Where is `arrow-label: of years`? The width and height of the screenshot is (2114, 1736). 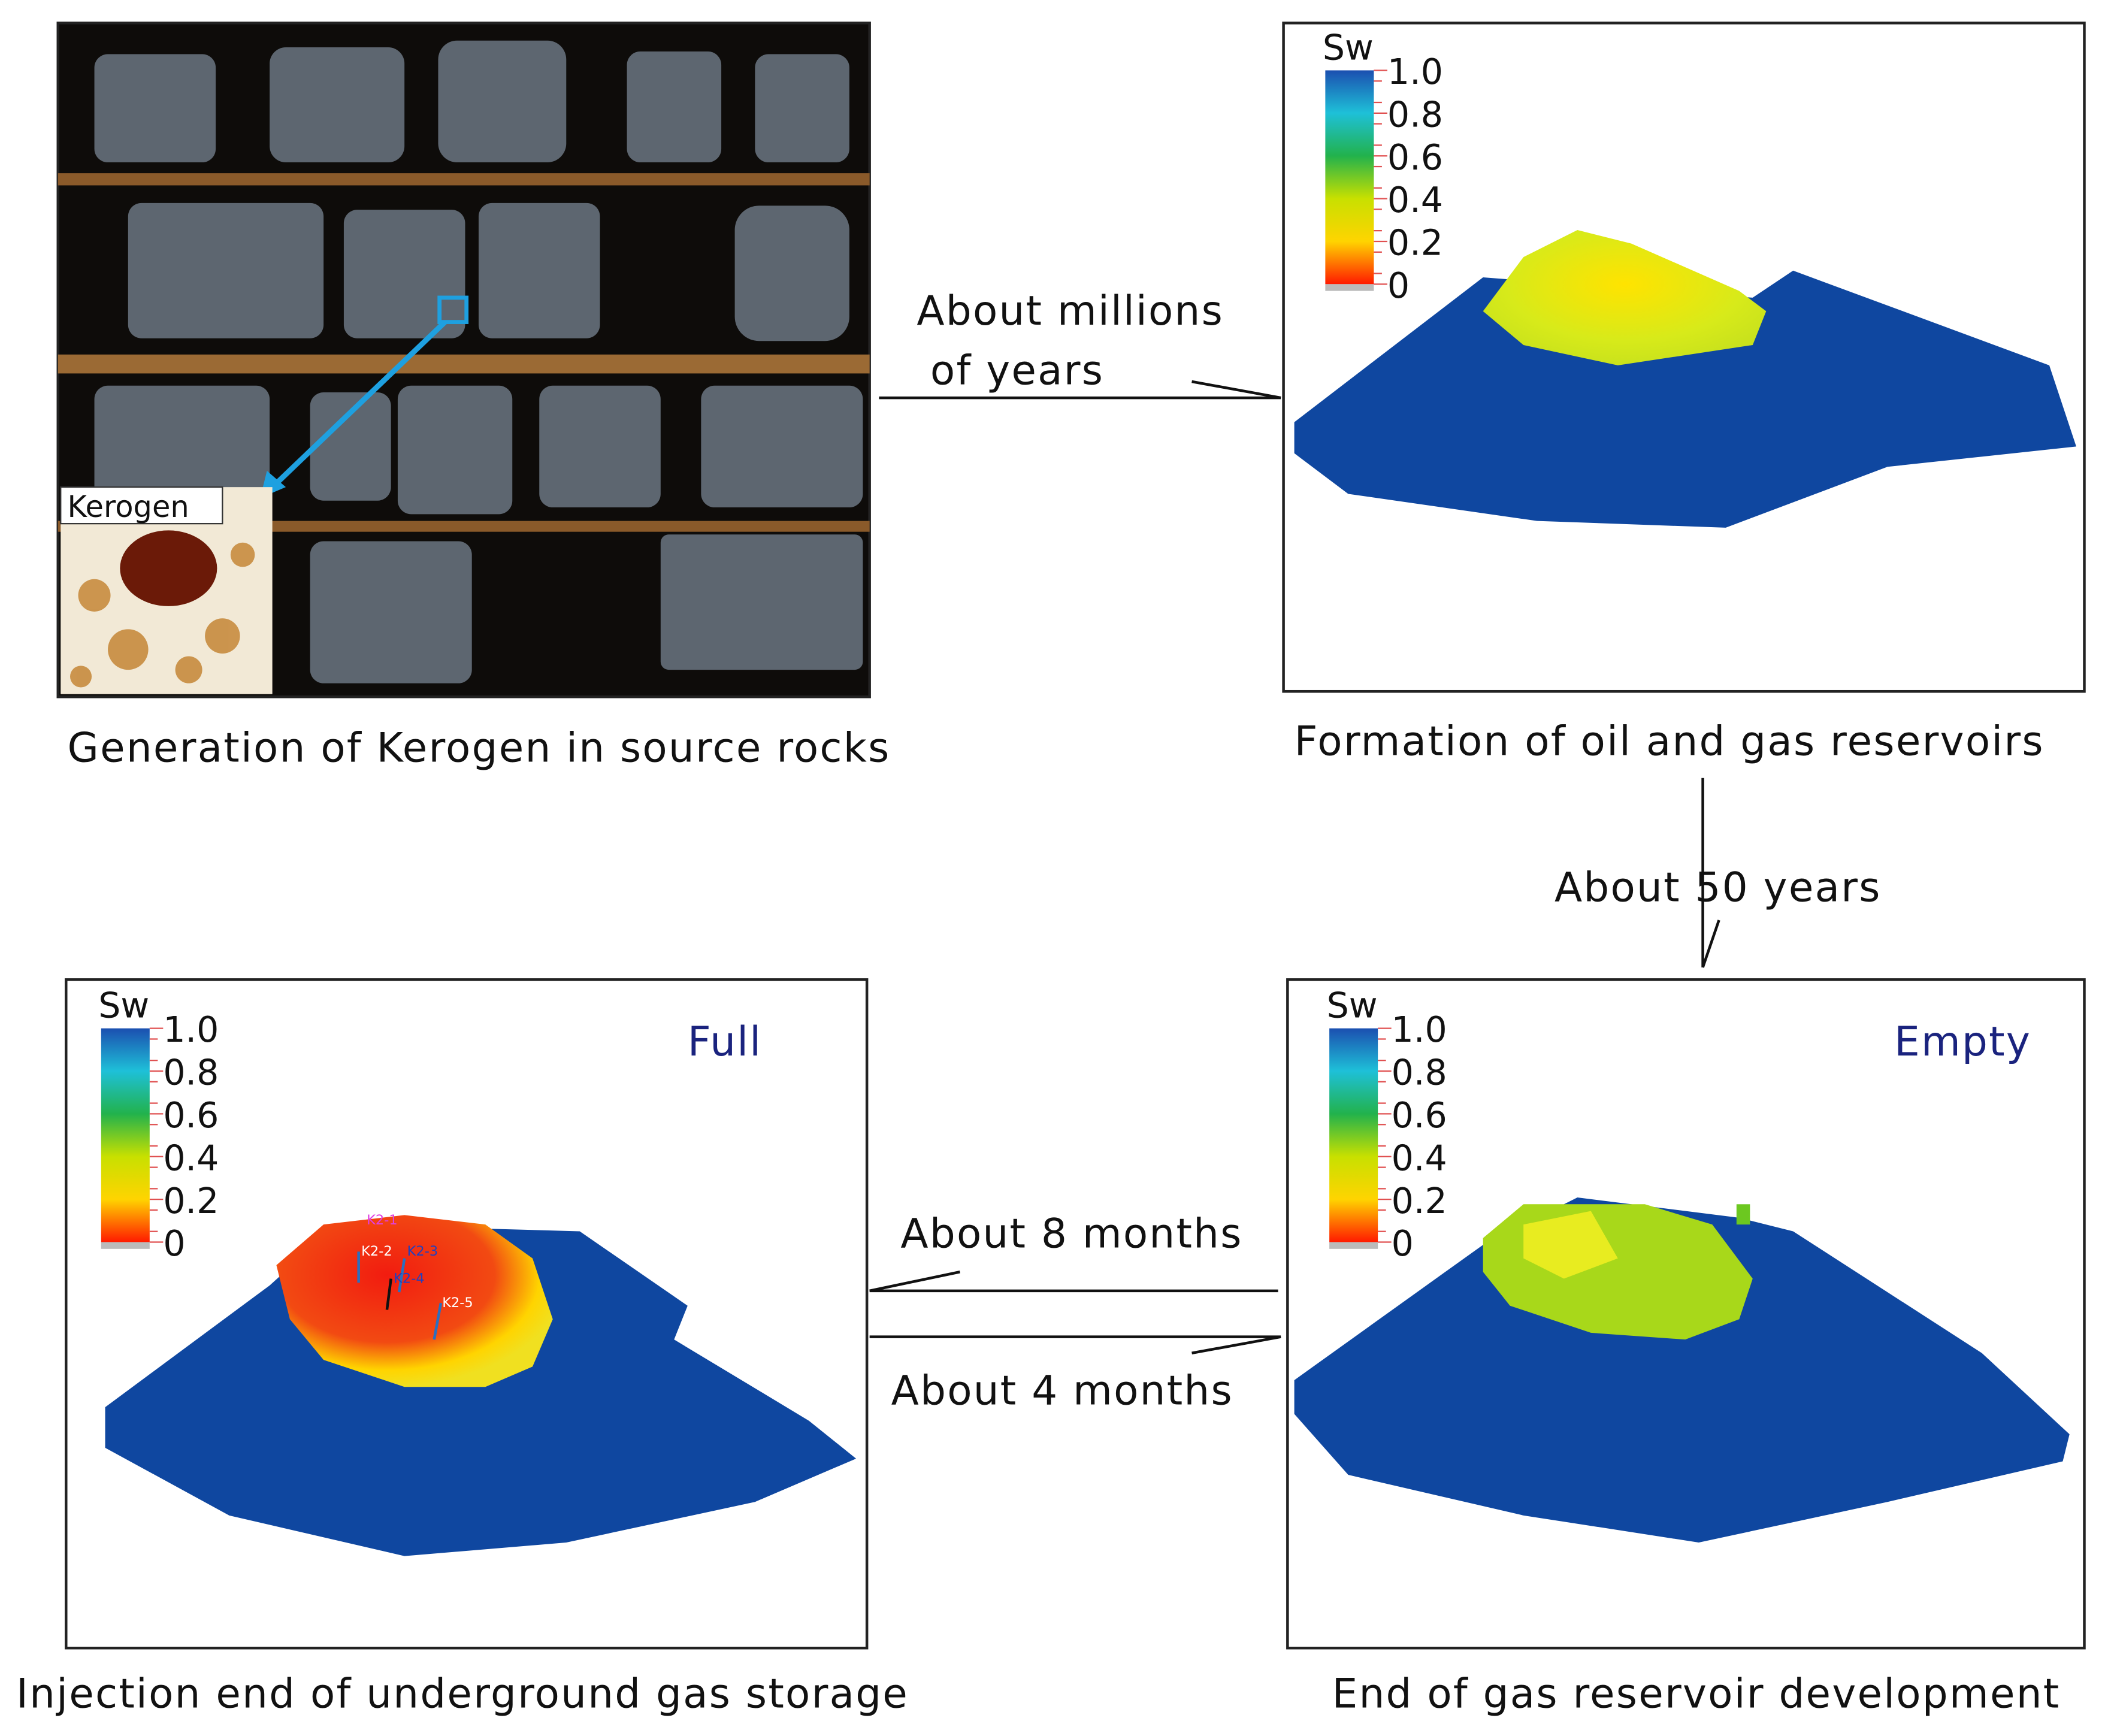
arrow-label: of years is located at coordinates (1017, 370).